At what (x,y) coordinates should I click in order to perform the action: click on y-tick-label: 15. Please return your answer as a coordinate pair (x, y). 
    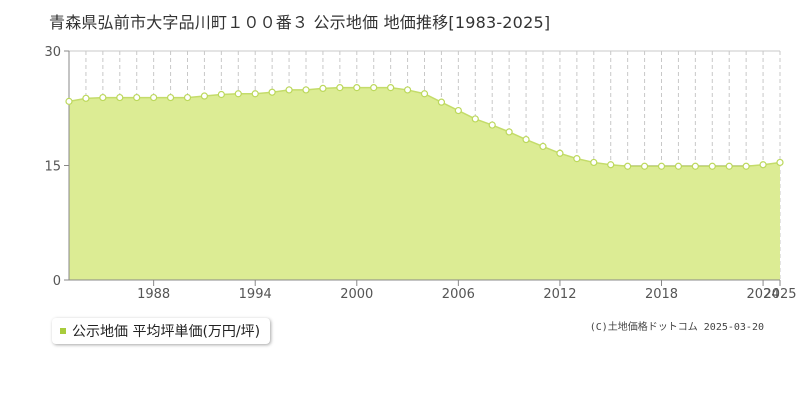
    Looking at the image, I should click on (52, 167).